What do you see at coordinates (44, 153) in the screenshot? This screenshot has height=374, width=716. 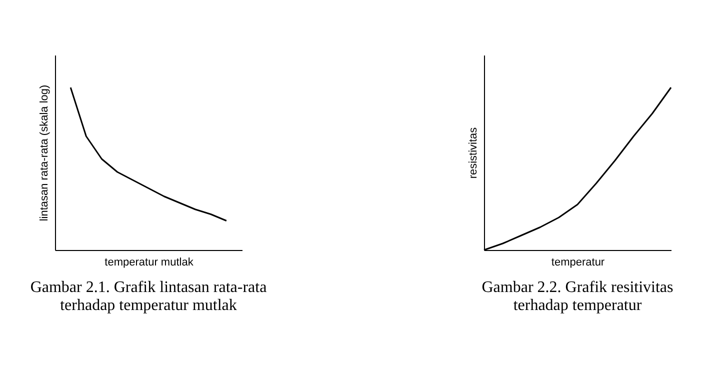 I see `y-axis-title: lintasan rata-rata (skala log)` at bounding box center [44, 153].